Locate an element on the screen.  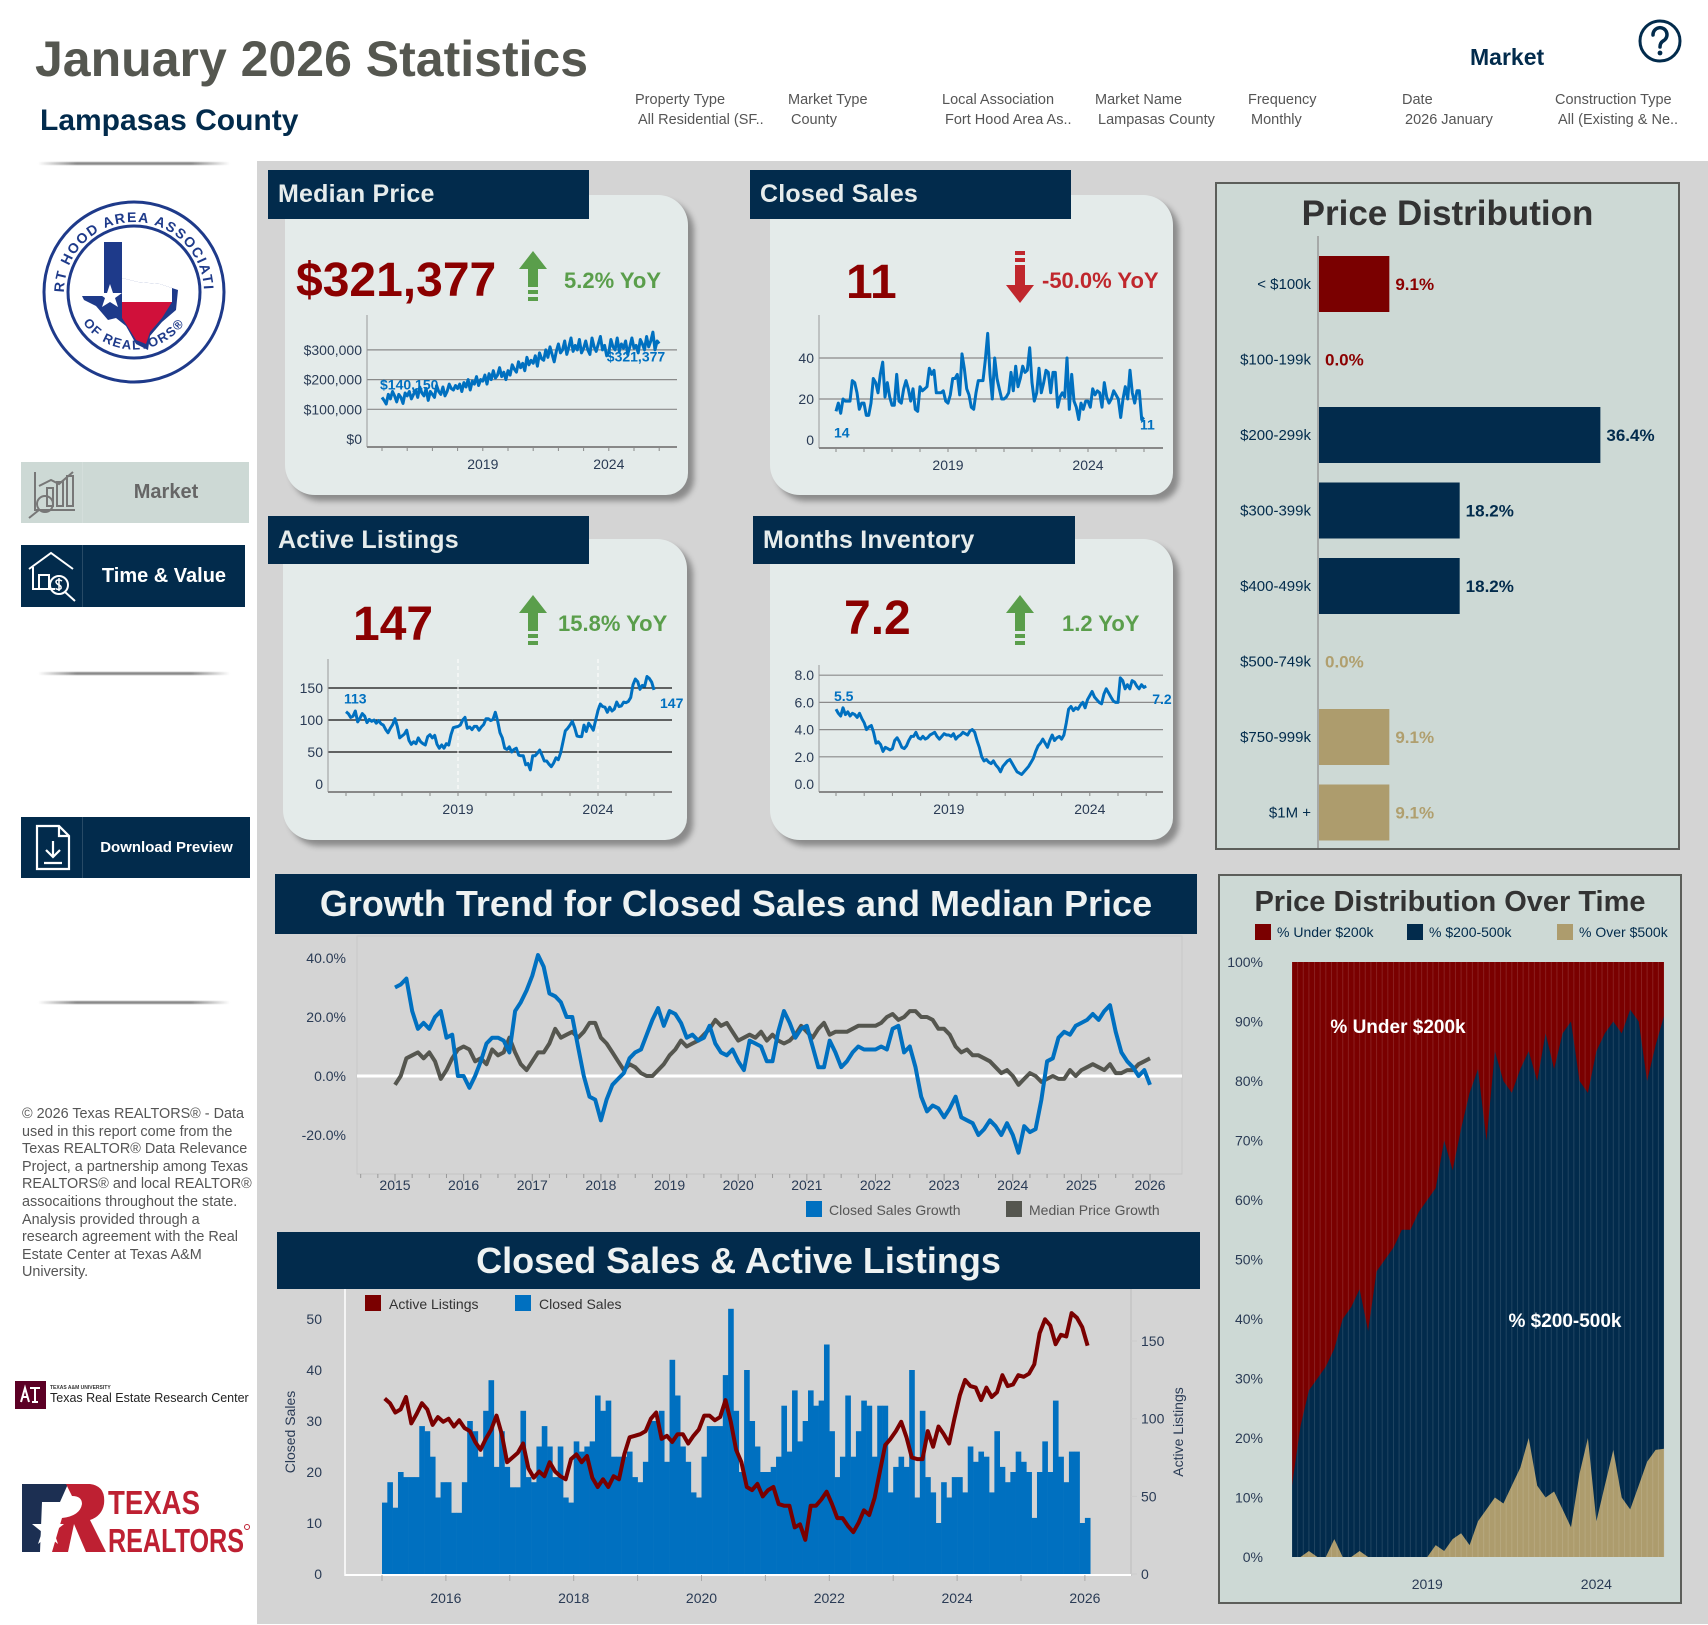
y-tick-label: 0.0% is located at coordinates (330, 1076).